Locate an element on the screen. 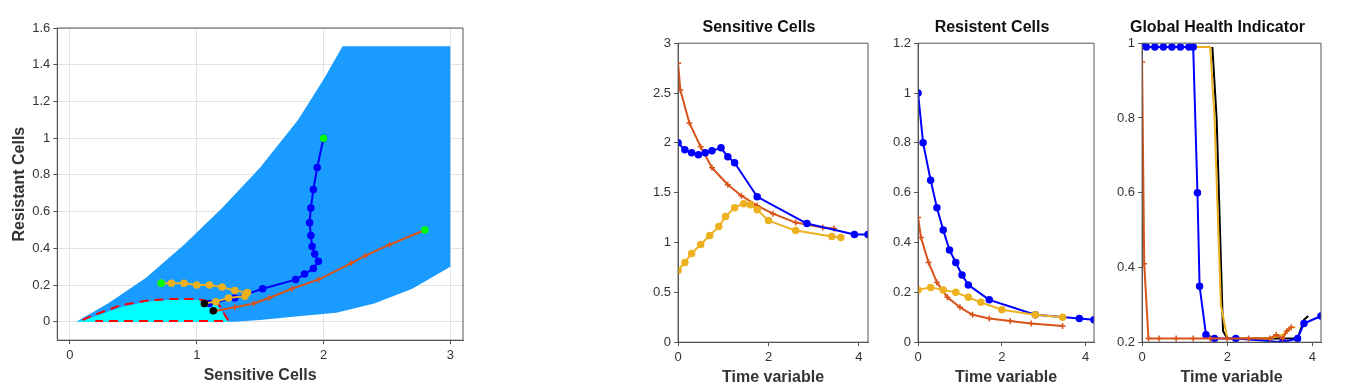 The height and width of the screenshot is (391, 1351). y-tick-label: 1.6 is located at coordinates (41, 27).